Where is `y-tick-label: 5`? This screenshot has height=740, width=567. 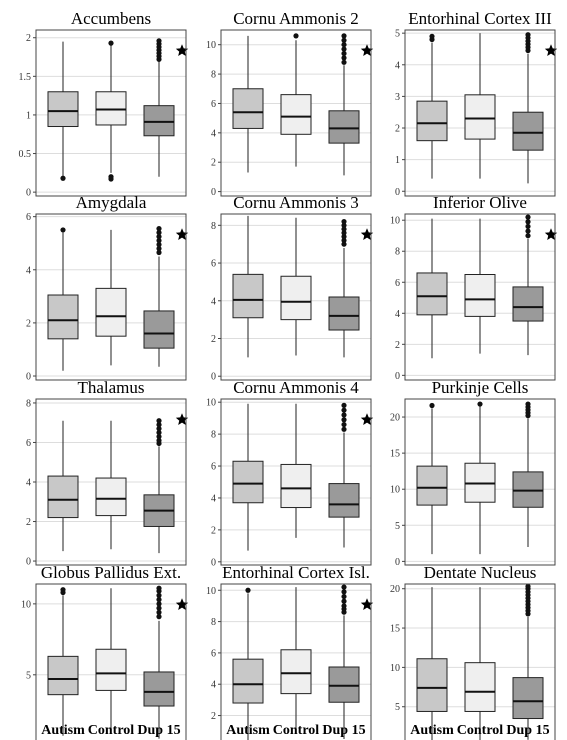 y-tick-label: 5 is located at coordinates (397, 34).